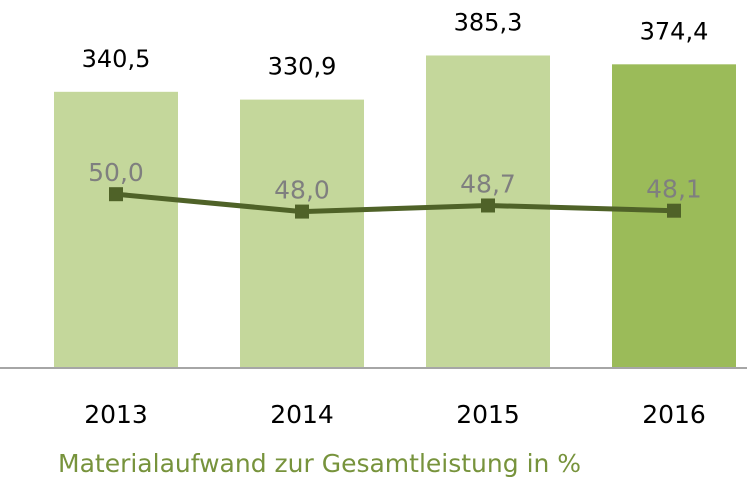 Image resolution: width=747 pixels, height=491 pixels. Describe the element at coordinates (488, 22) in the screenshot. I see `bar-value-label: 385,3` at that location.